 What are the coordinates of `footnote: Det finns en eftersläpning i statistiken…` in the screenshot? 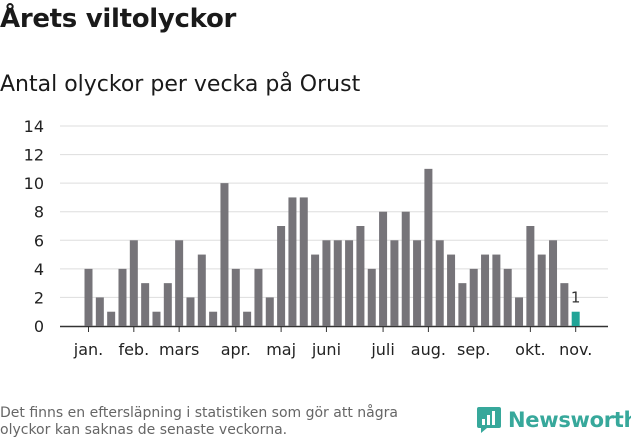 It's located at (199, 421).